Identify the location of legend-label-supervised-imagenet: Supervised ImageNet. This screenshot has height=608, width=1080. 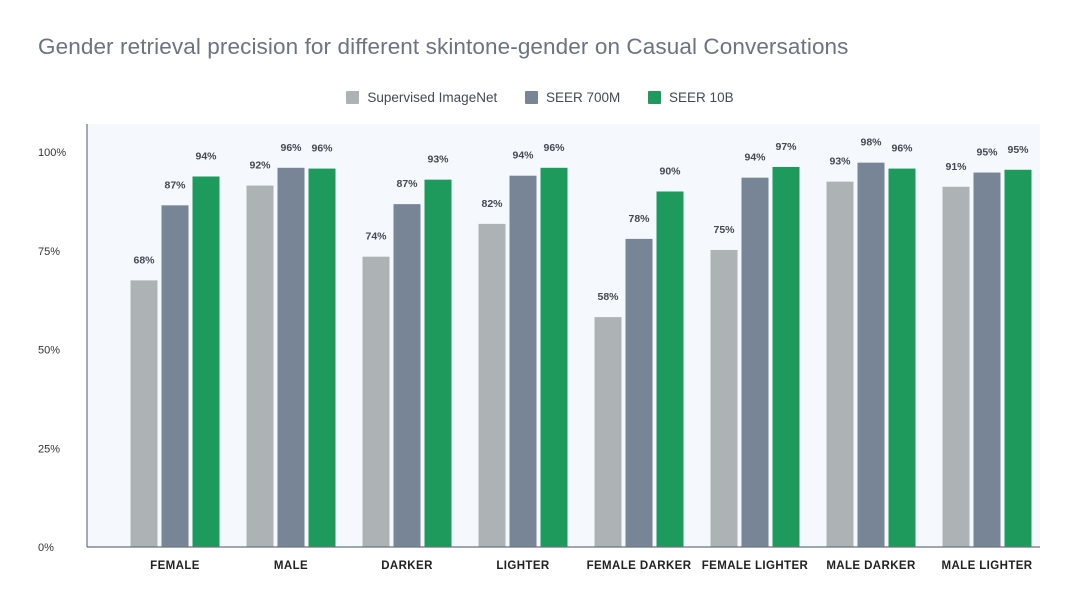
(432, 97).